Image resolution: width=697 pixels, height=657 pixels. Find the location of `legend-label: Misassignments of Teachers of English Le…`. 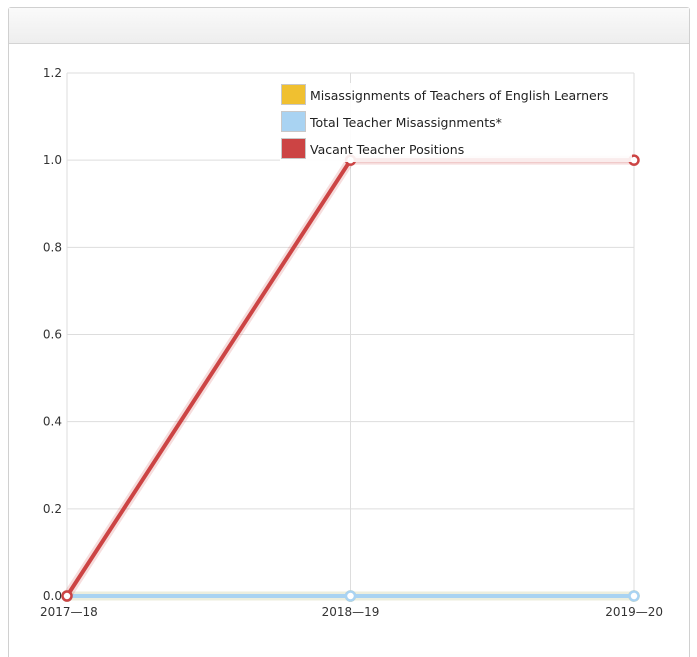

legend-label: Misassignments of Teachers of English Le… is located at coordinates (459, 95).